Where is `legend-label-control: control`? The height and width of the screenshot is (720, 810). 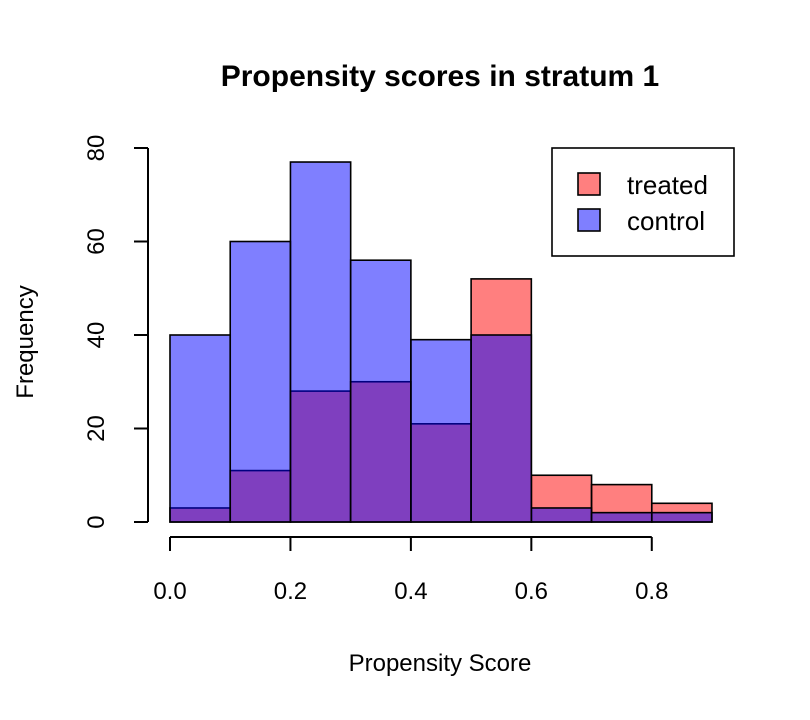
legend-label-control: control is located at coordinates (666, 221).